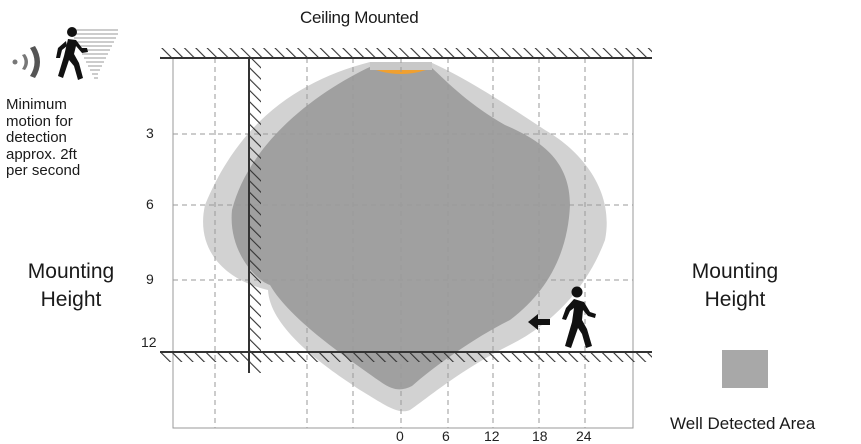  Describe the element at coordinates (39, 121) in the screenshot. I see `motion-note-line: motion for` at that location.